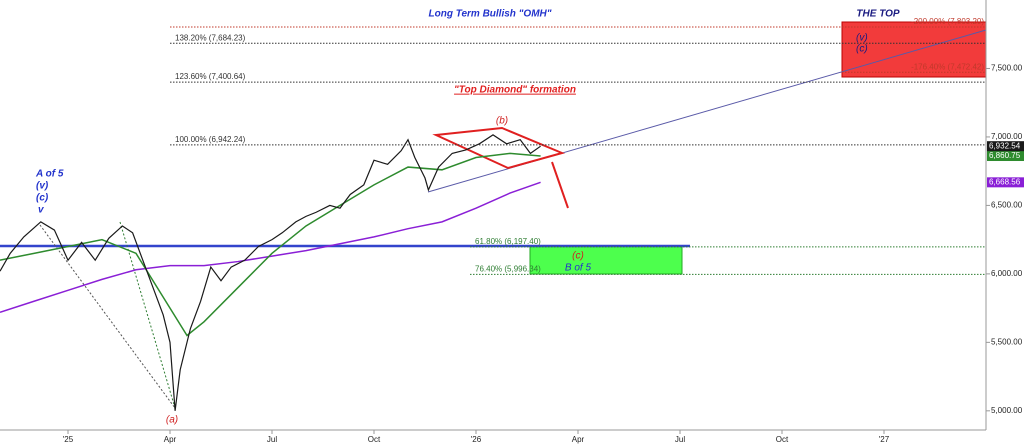  I want to click on projection, so click(560, 185).